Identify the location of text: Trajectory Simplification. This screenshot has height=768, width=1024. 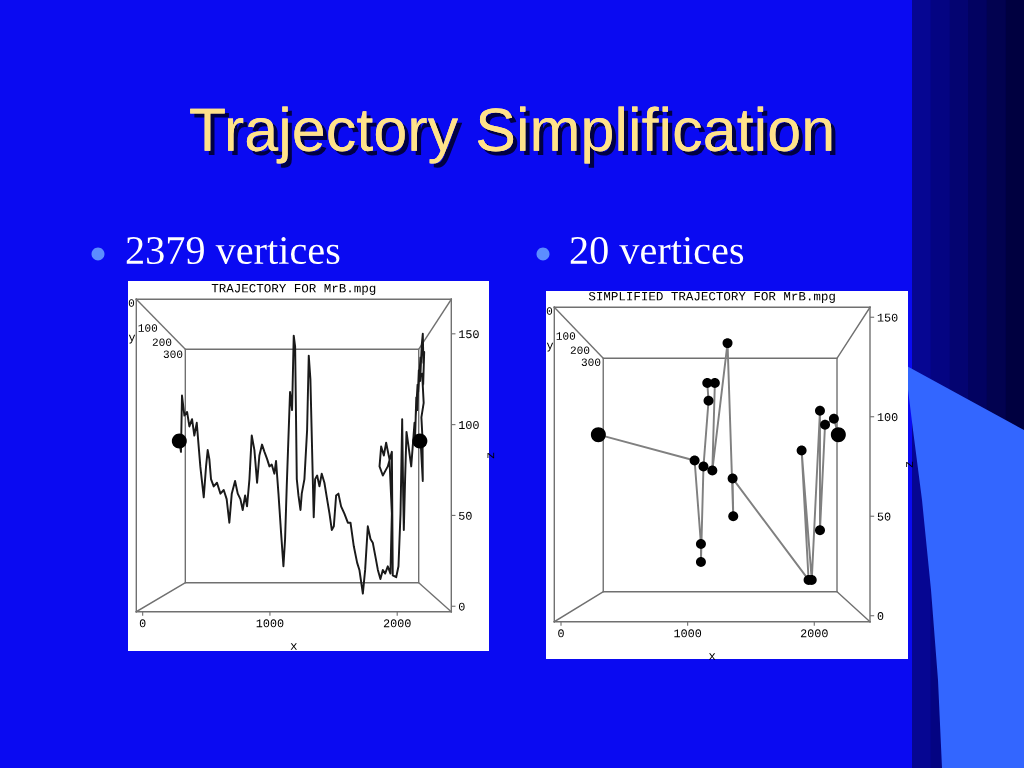
(513, 137).